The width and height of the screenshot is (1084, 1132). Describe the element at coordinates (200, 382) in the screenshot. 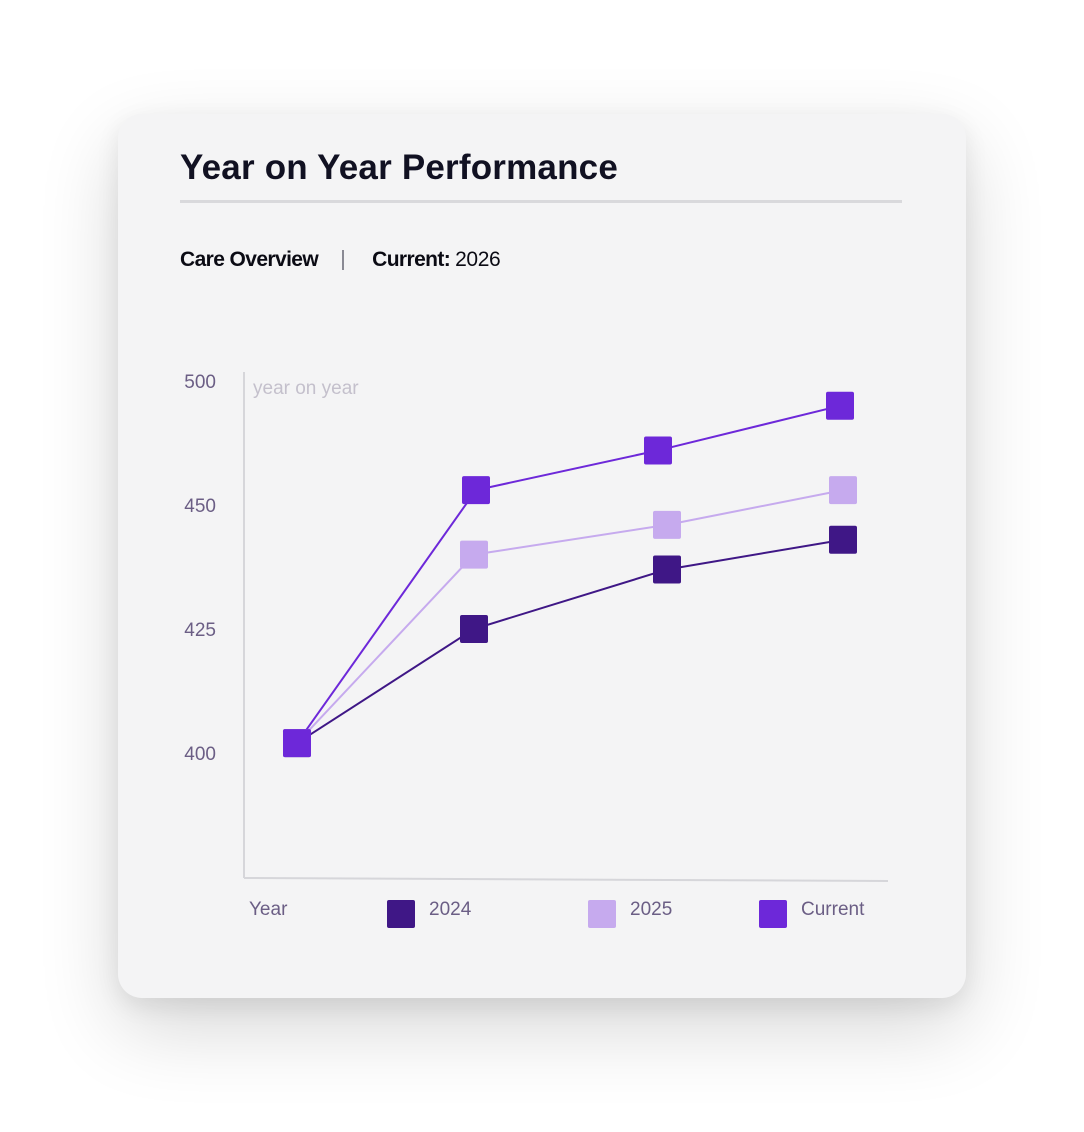

I see `y-tick-label: 500` at that location.